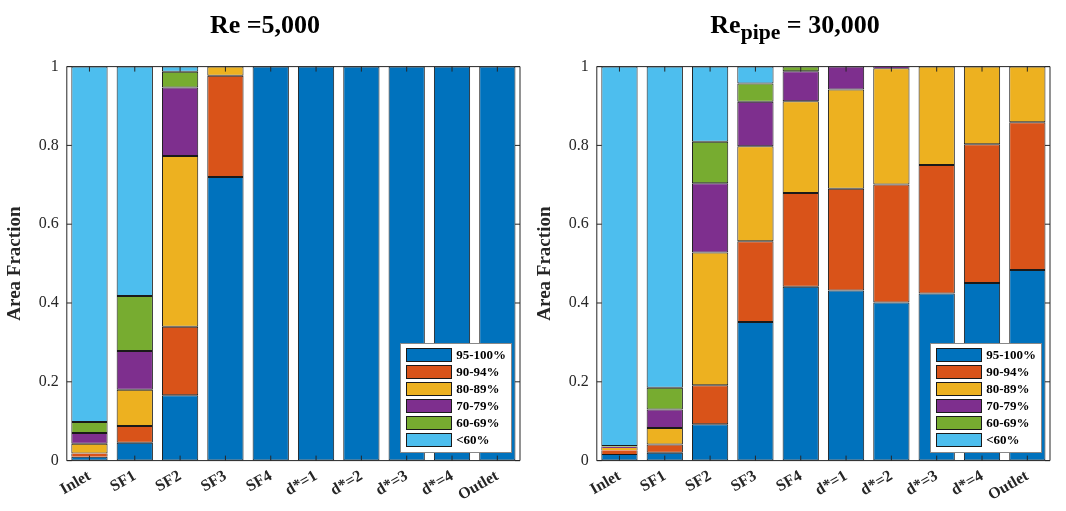  I want to click on chart-title: Re$_{pipe}$ = 30,000, so click(795, 28).